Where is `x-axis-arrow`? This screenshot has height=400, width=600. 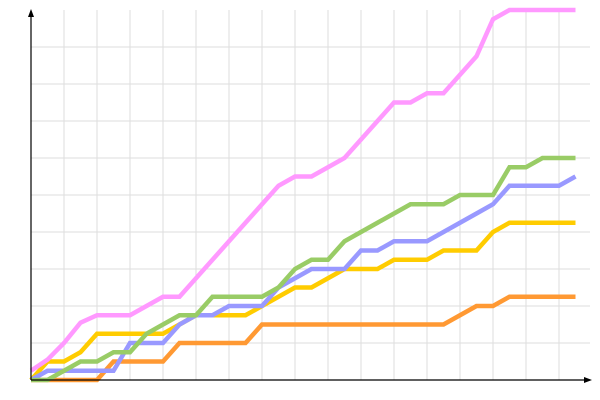 x-axis-arrow is located at coordinates (588, 380).